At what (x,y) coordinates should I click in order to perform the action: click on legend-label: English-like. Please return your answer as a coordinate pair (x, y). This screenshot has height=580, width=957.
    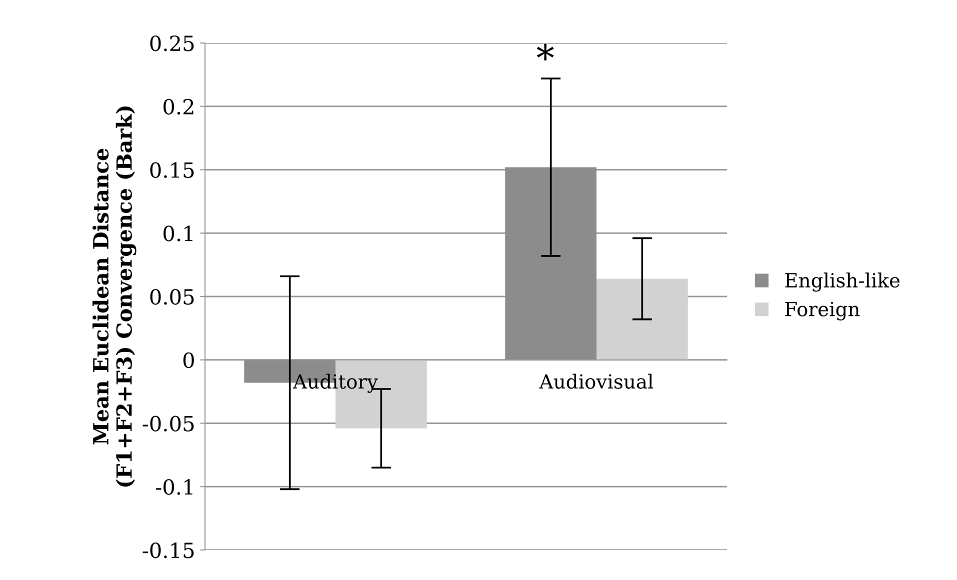
    Looking at the image, I should click on (842, 282).